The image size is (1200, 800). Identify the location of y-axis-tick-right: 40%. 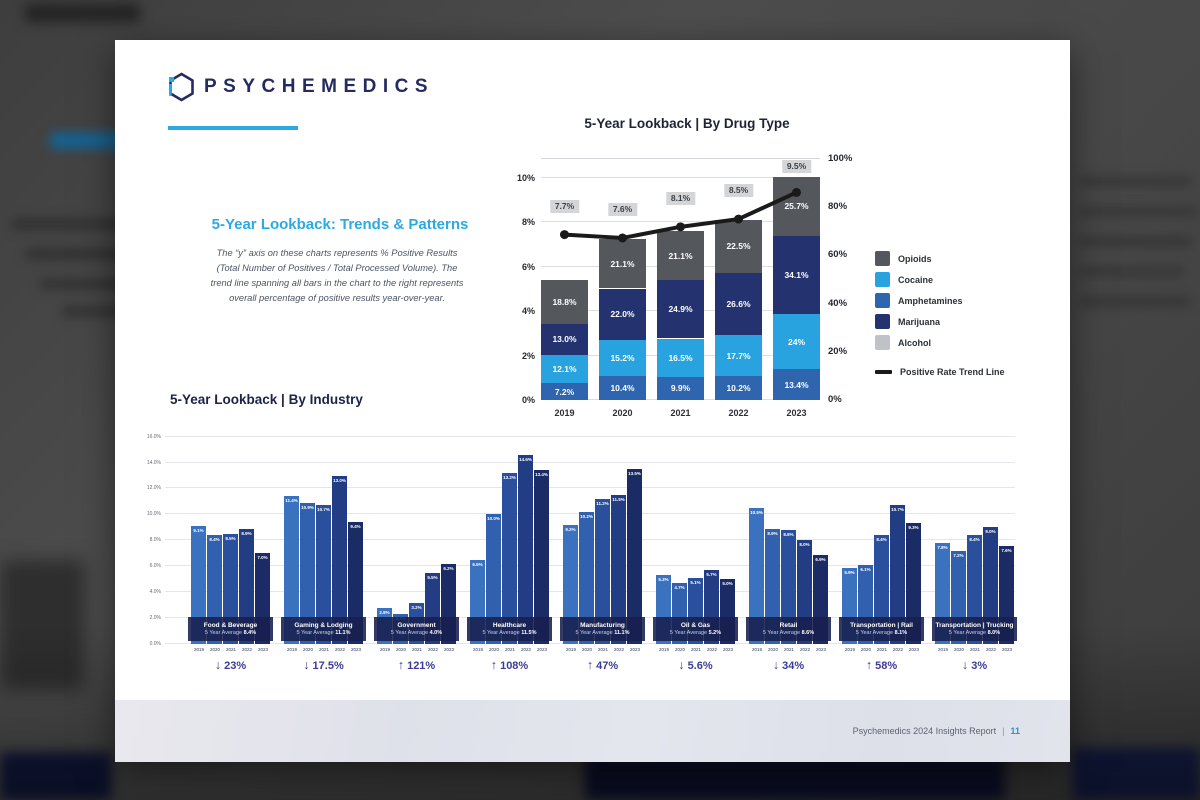
(838, 303).